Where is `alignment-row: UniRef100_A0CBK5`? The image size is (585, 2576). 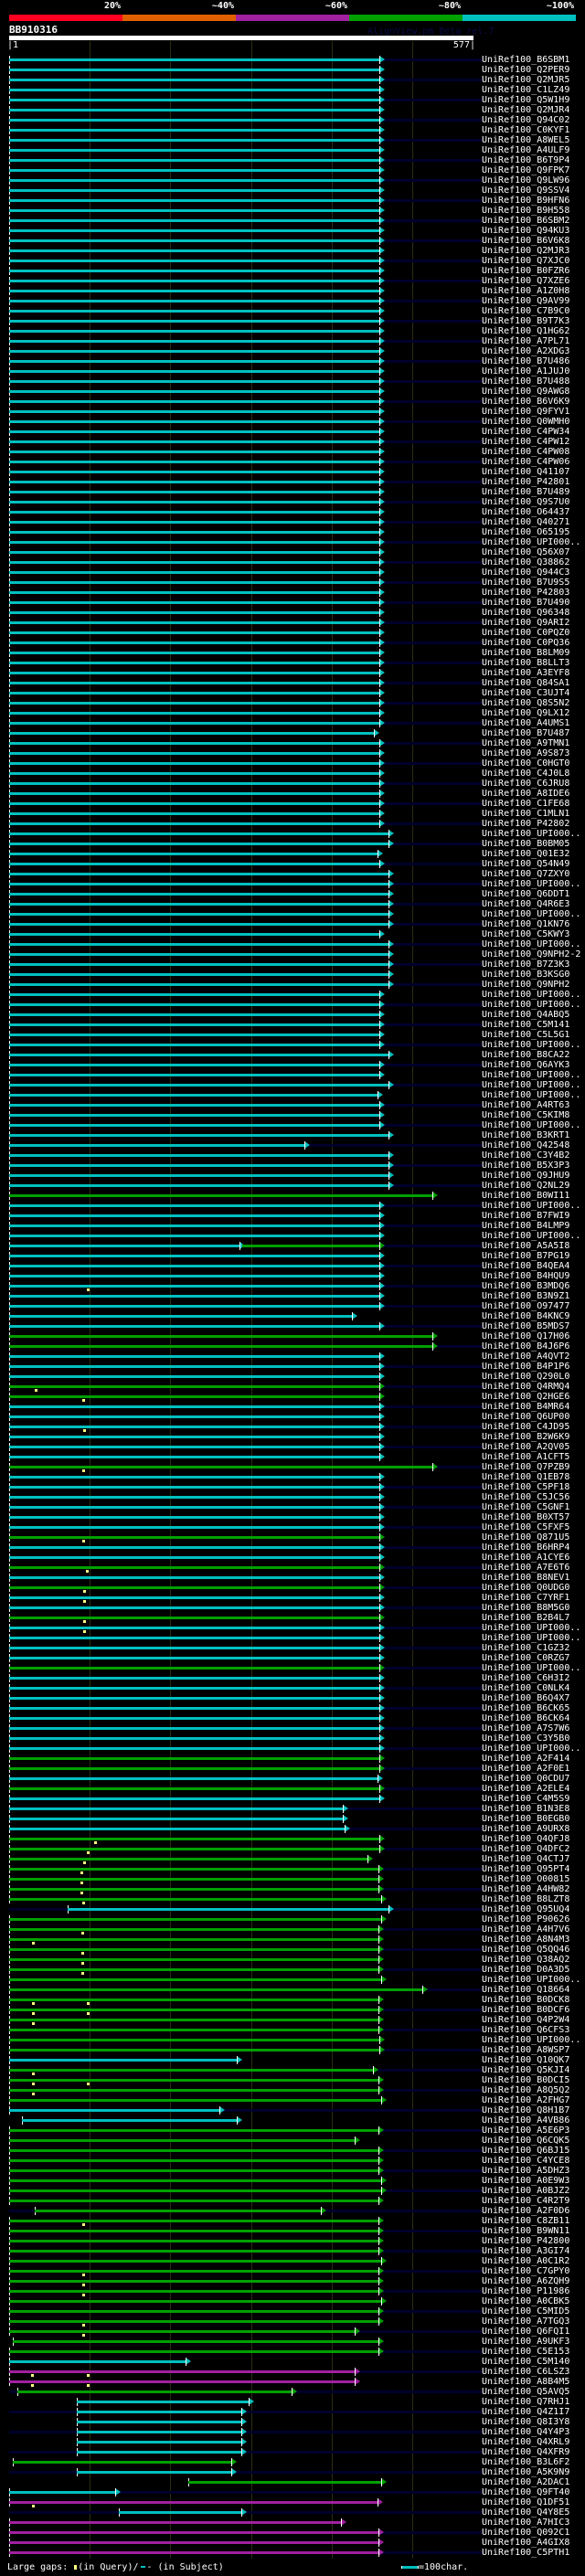 alignment-row: UniRef100_A0CBK5 is located at coordinates (293, 2301).